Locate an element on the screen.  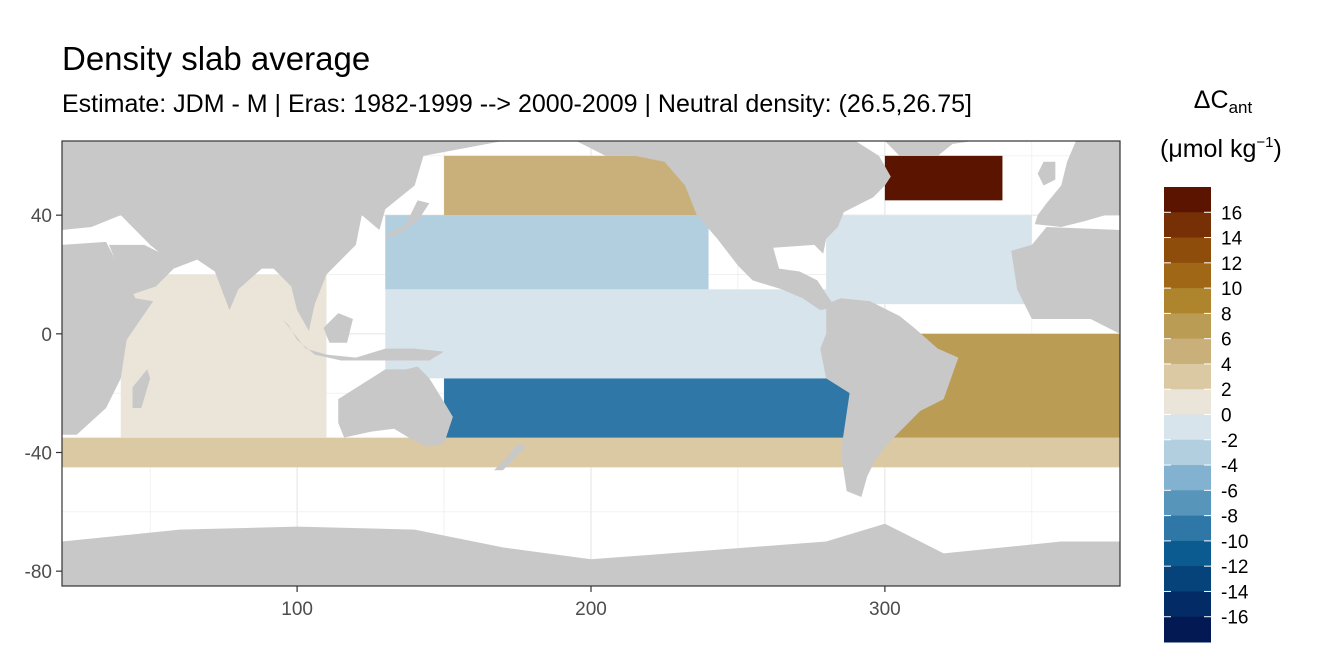
y-tick-label: -40 is located at coordinates (38, 454).